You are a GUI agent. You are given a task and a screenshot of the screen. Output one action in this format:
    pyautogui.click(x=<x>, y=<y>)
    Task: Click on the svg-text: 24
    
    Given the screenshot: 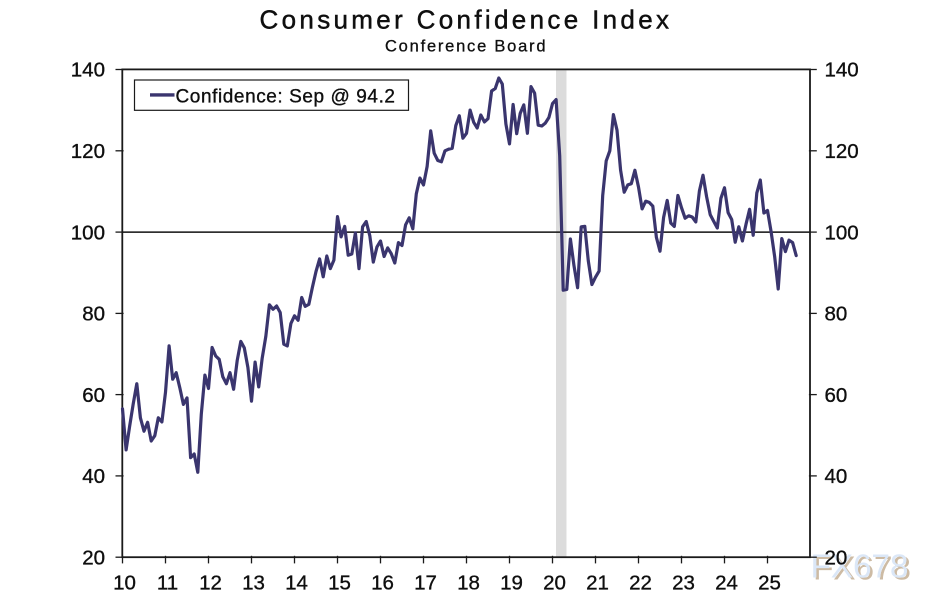 What is the action you would take?
    pyautogui.click(x=726, y=583)
    